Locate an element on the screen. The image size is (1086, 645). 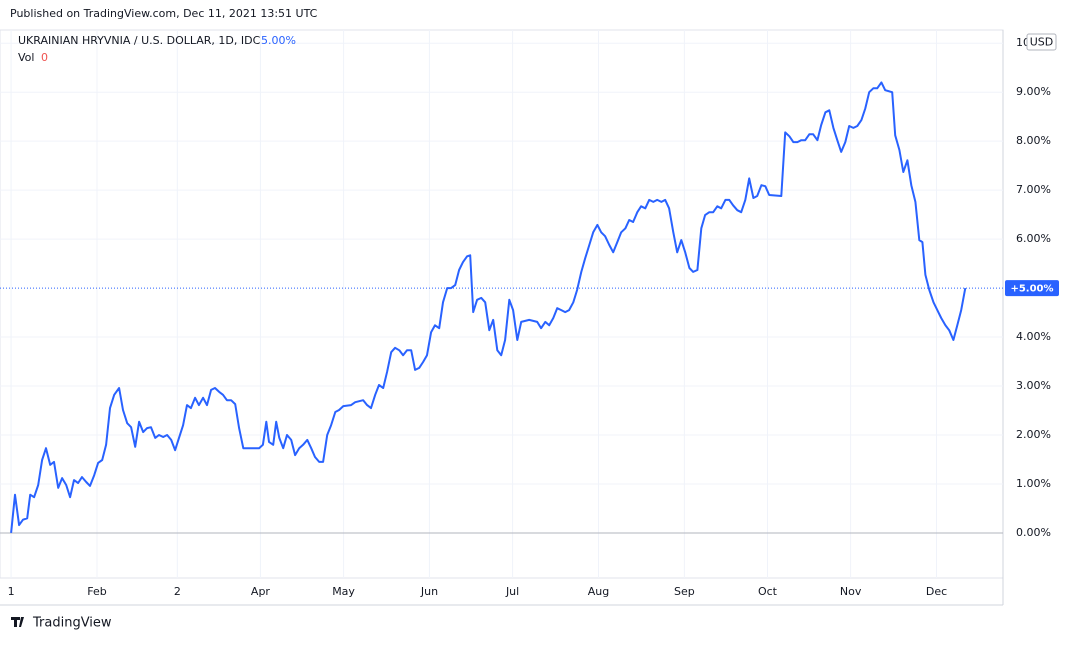
x-tick-label: Sep is located at coordinates (684, 591).